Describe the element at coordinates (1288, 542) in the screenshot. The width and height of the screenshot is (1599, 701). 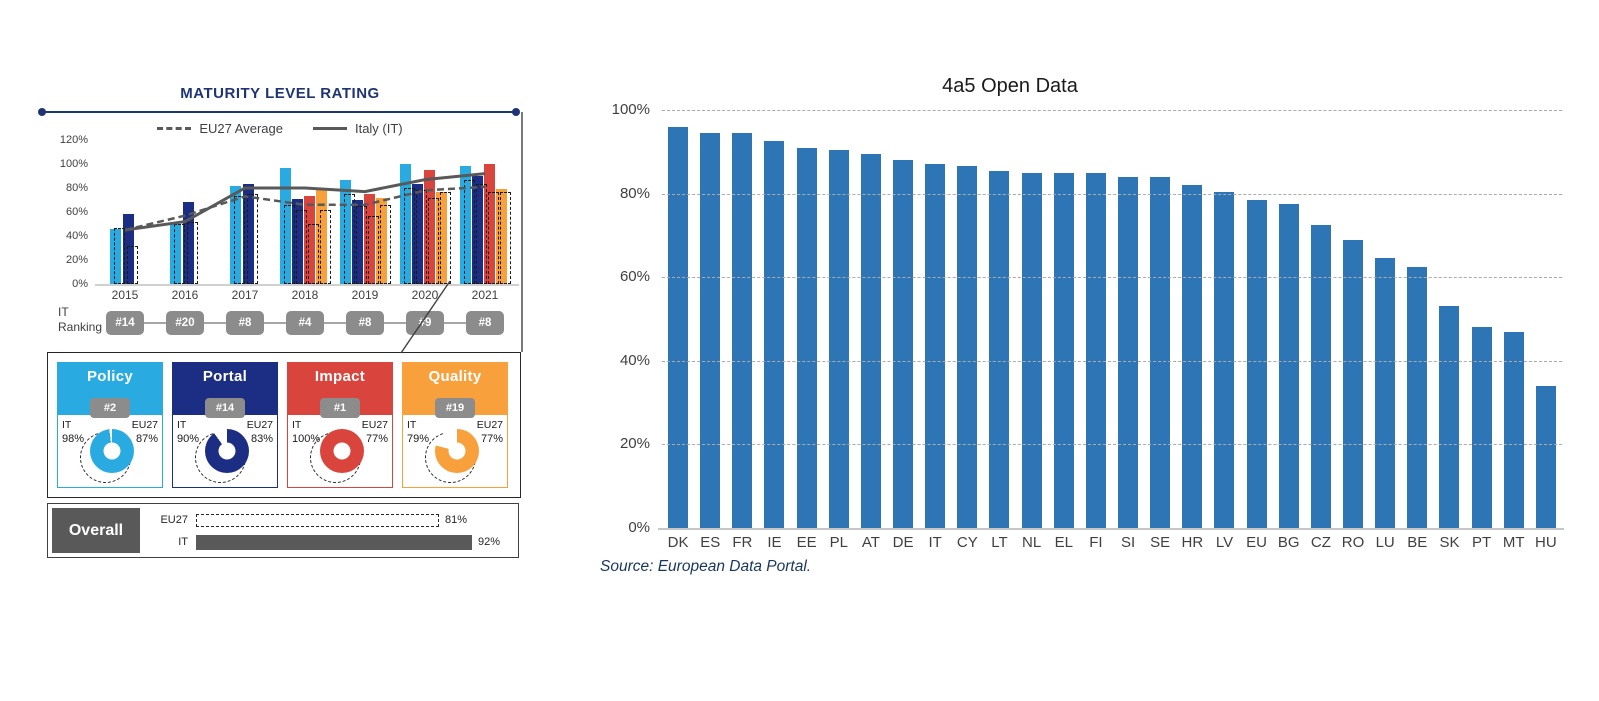
I see `x-label-BG: BG` at that location.